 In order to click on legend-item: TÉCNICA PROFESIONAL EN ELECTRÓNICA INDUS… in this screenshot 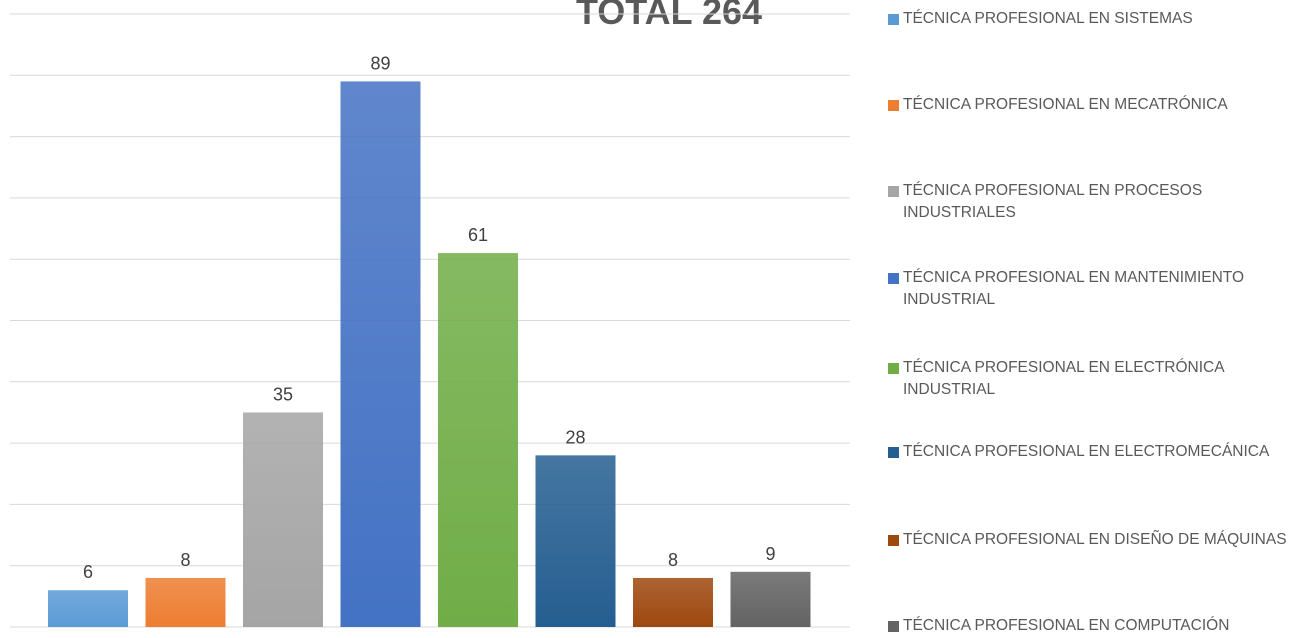, I will do `click(1095, 379)`.